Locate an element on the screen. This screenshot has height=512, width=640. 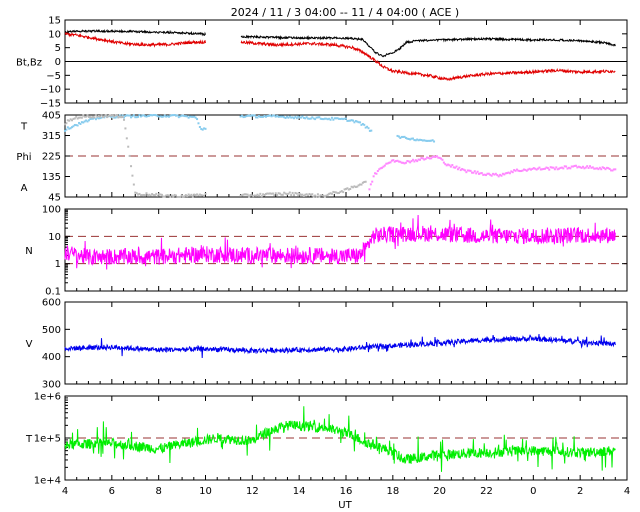
y-tick-label: 315 is located at coordinates (51, 136).